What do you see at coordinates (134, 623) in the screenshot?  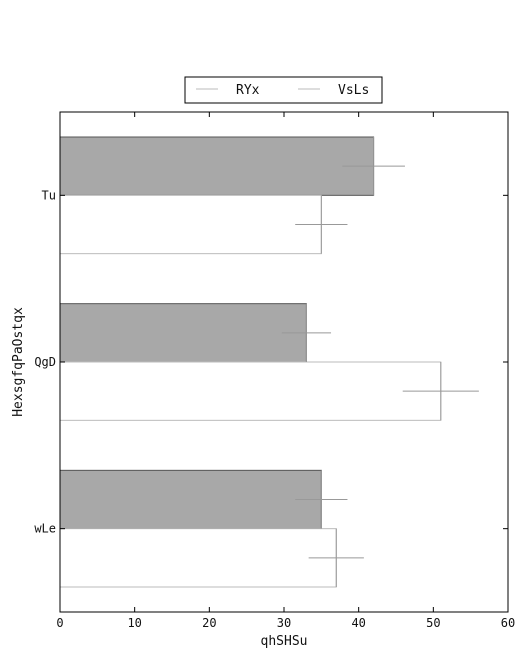 I see `x-tick-label-10: 10` at bounding box center [134, 623].